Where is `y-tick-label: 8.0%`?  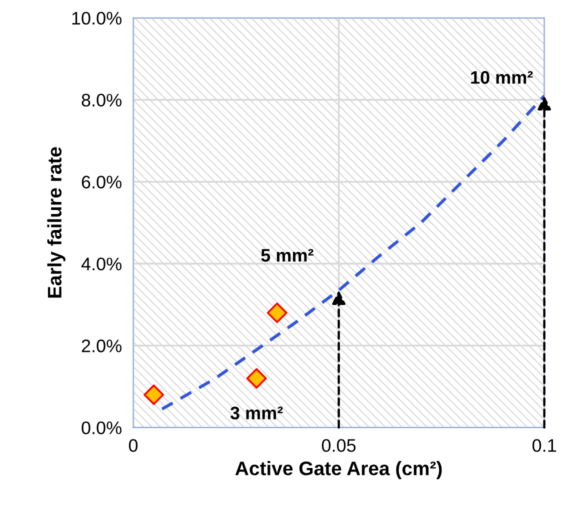
y-tick-label: 8.0% is located at coordinates (102, 100).